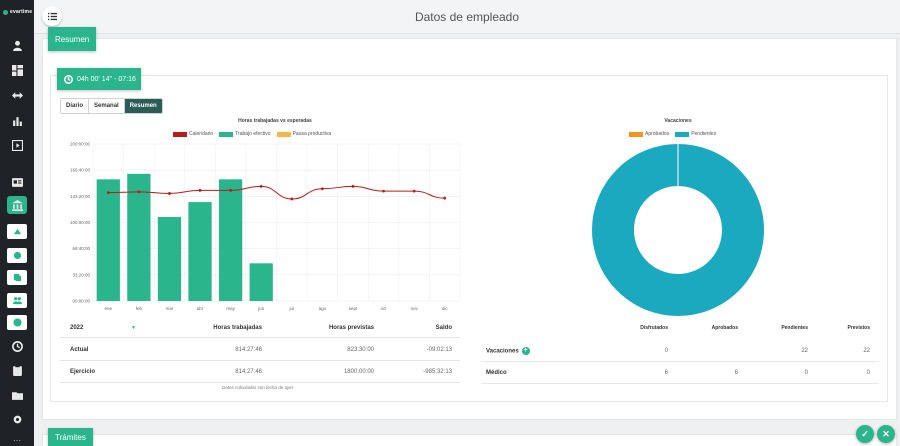  I want to click on globe-box, so click(17, 255).